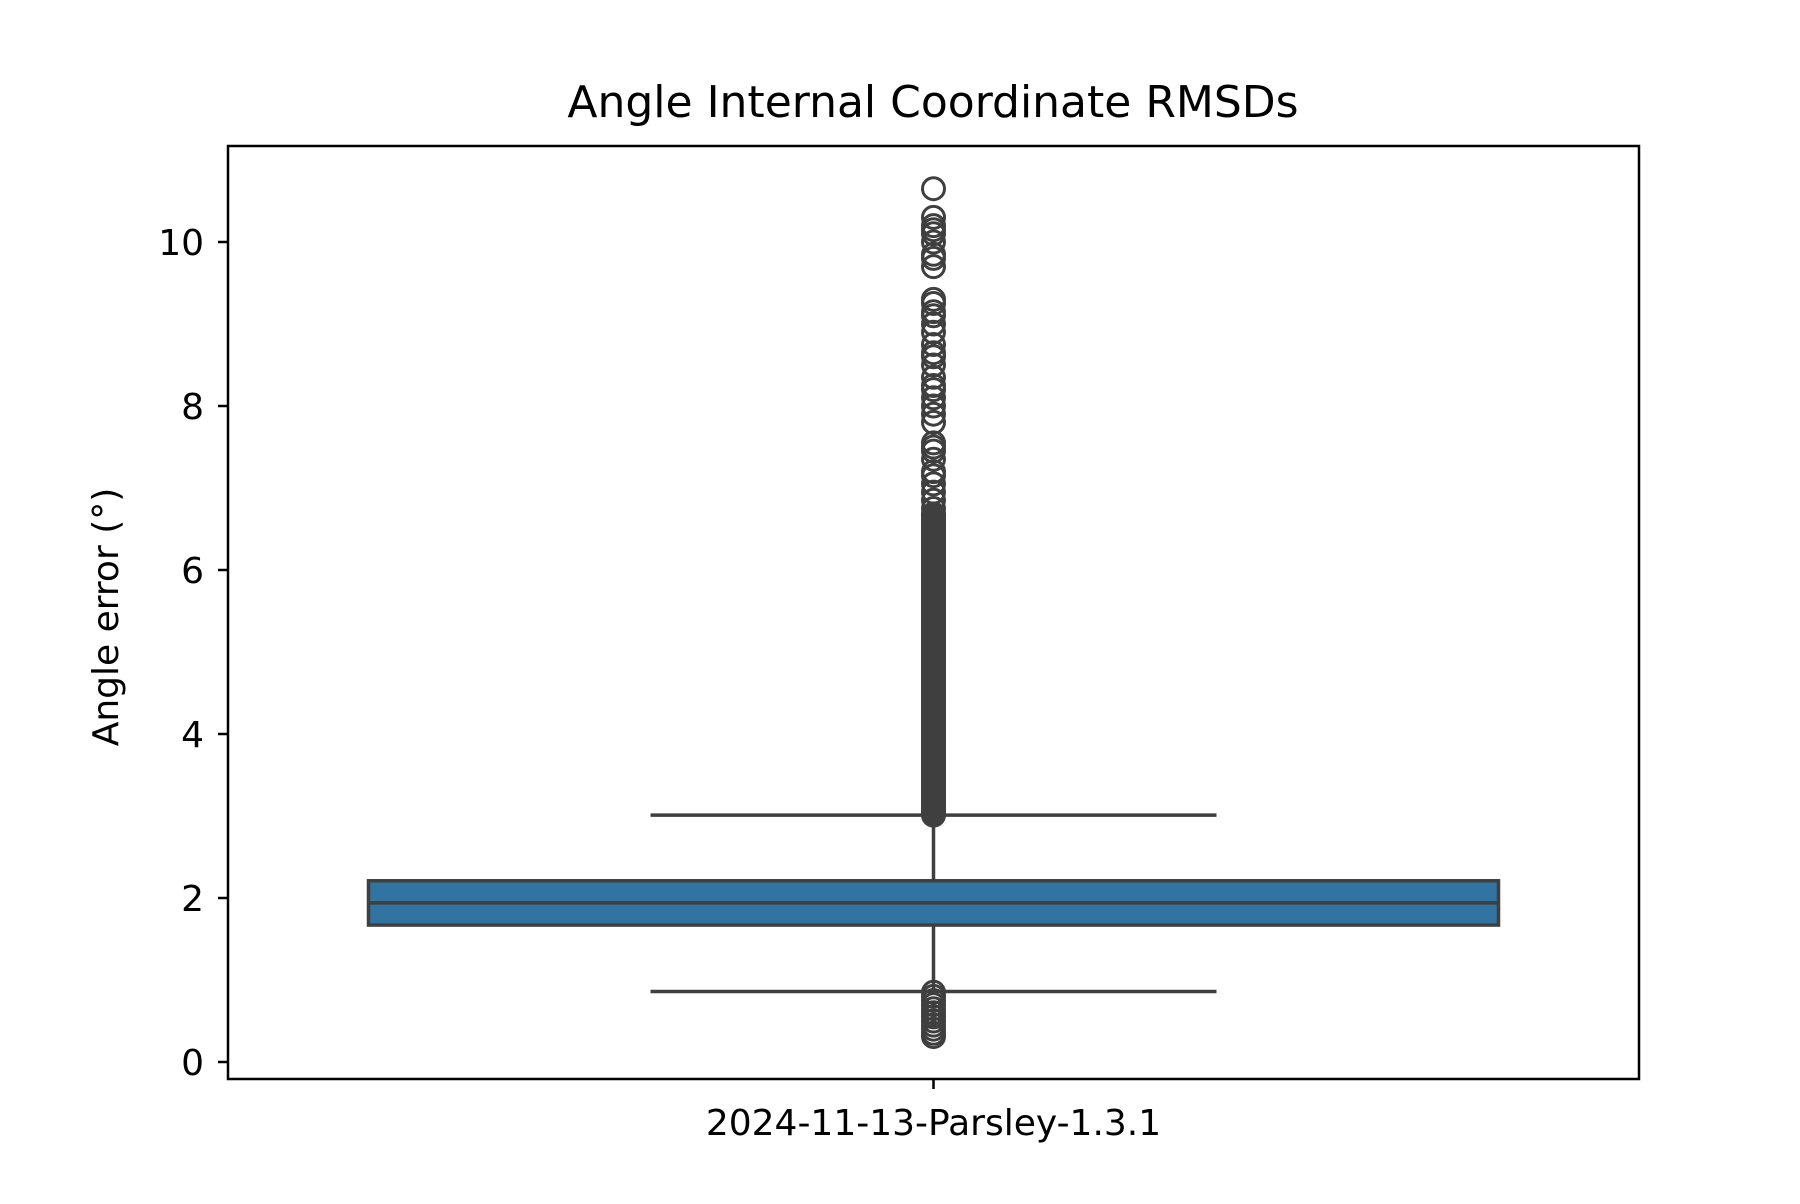  Describe the element at coordinates (192, 1063) in the screenshot. I see `y-tick-label: 0` at that location.